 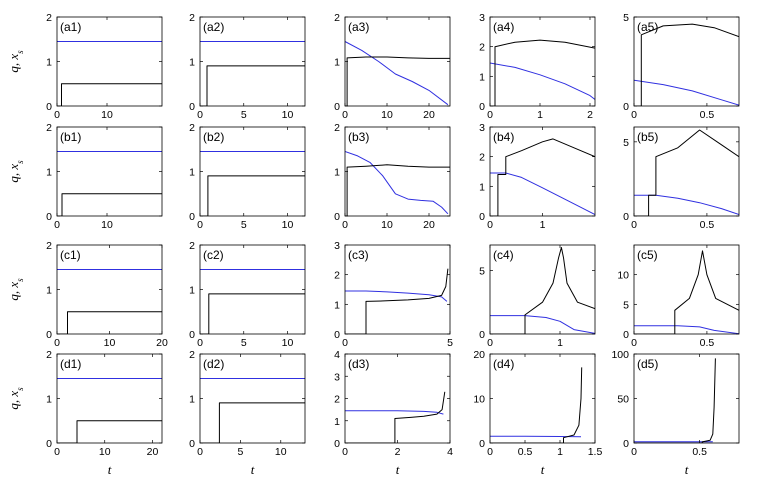 What do you see at coordinates (595, 452) in the screenshot?
I see `x-tick-label: 1.5` at bounding box center [595, 452].